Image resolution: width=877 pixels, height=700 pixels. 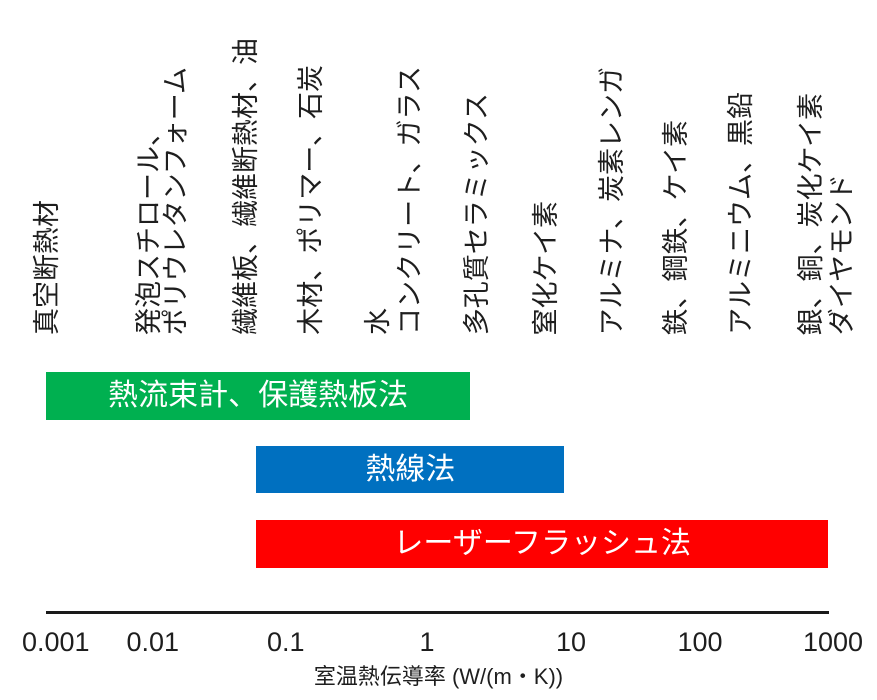 I want to click on x-tick-label: 0.1, so click(x=286, y=642).